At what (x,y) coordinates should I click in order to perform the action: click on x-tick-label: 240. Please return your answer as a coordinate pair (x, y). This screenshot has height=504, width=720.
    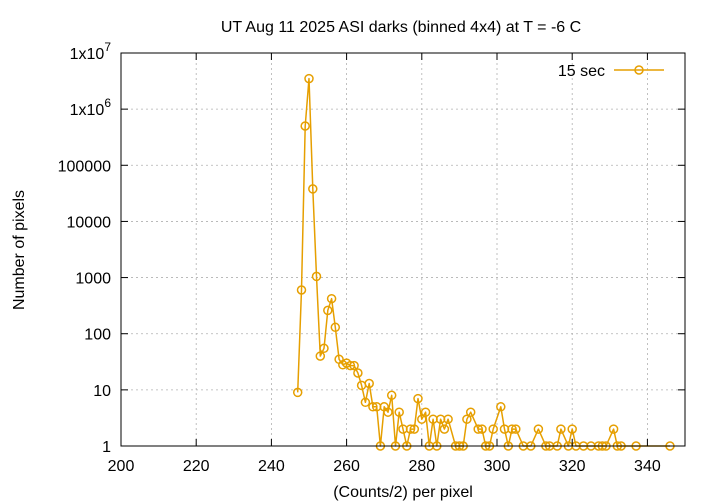
    Looking at the image, I should click on (271, 466).